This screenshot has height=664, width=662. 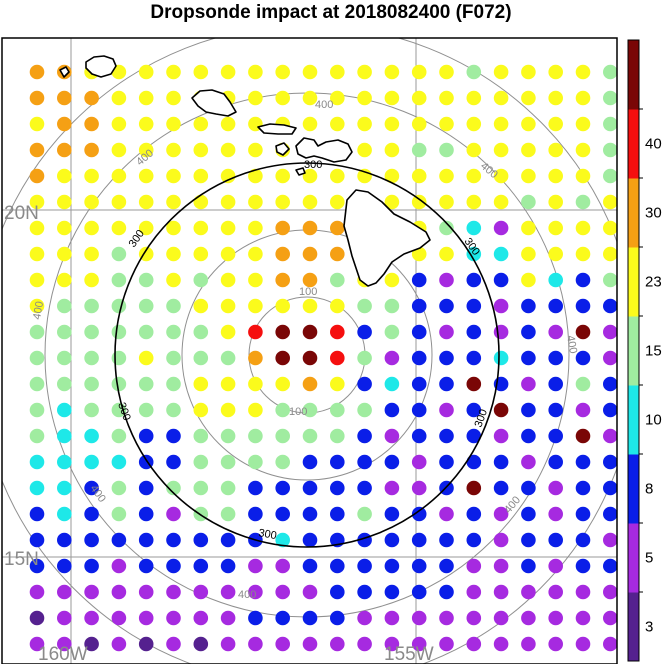 I want to click on island-kahoolawe, so click(x=300, y=171).